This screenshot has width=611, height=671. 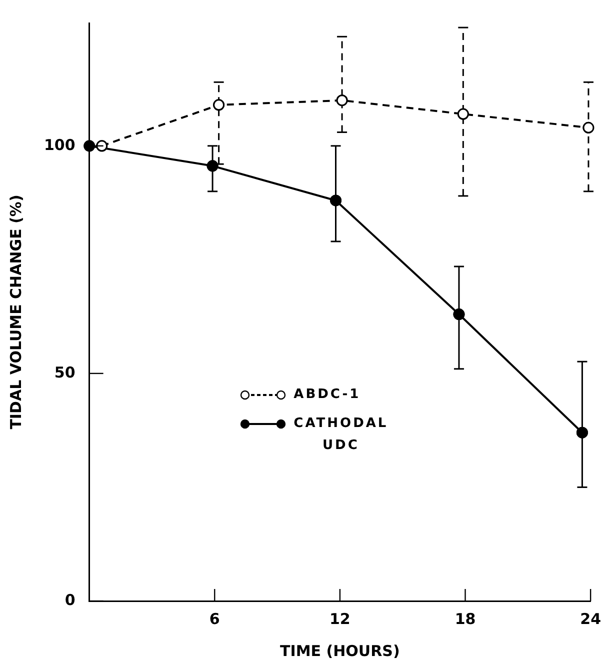 What do you see at coordinates (465, 619) in the screenshot?
I see `x-tick-label: 18` at bounding box center [465, 619].